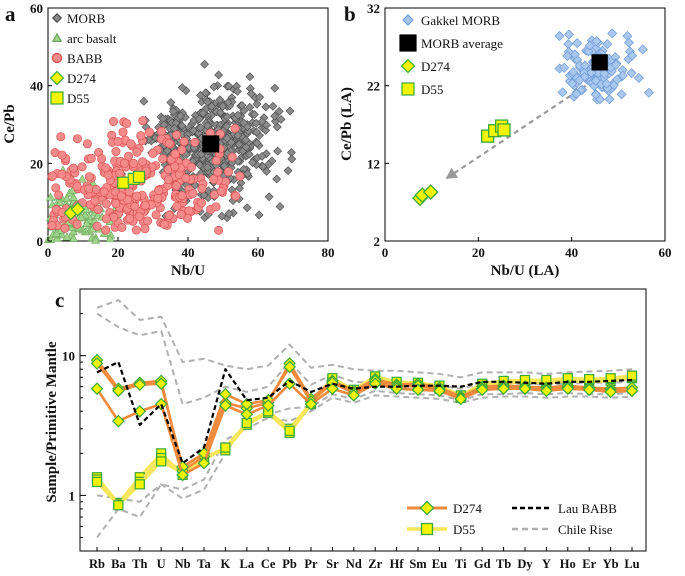  I want to click on panel-b-d55-point, so click(504, 130).